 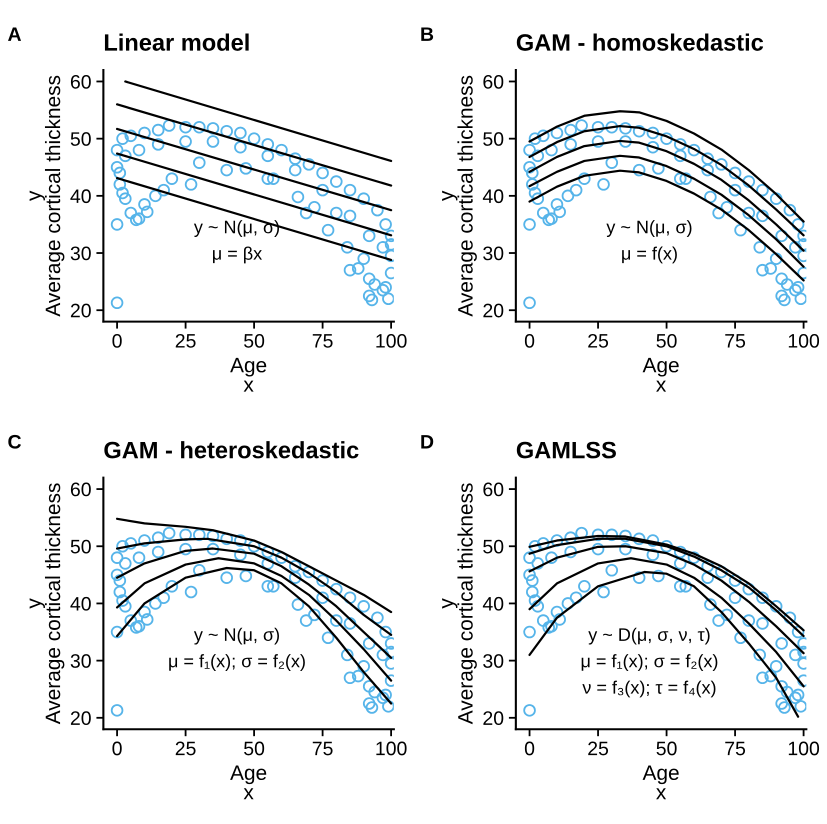 What do you see at coordinates (176, 42) in the screenshot?
I see `chart-title: Linear model` at bounding box center [176, 42].